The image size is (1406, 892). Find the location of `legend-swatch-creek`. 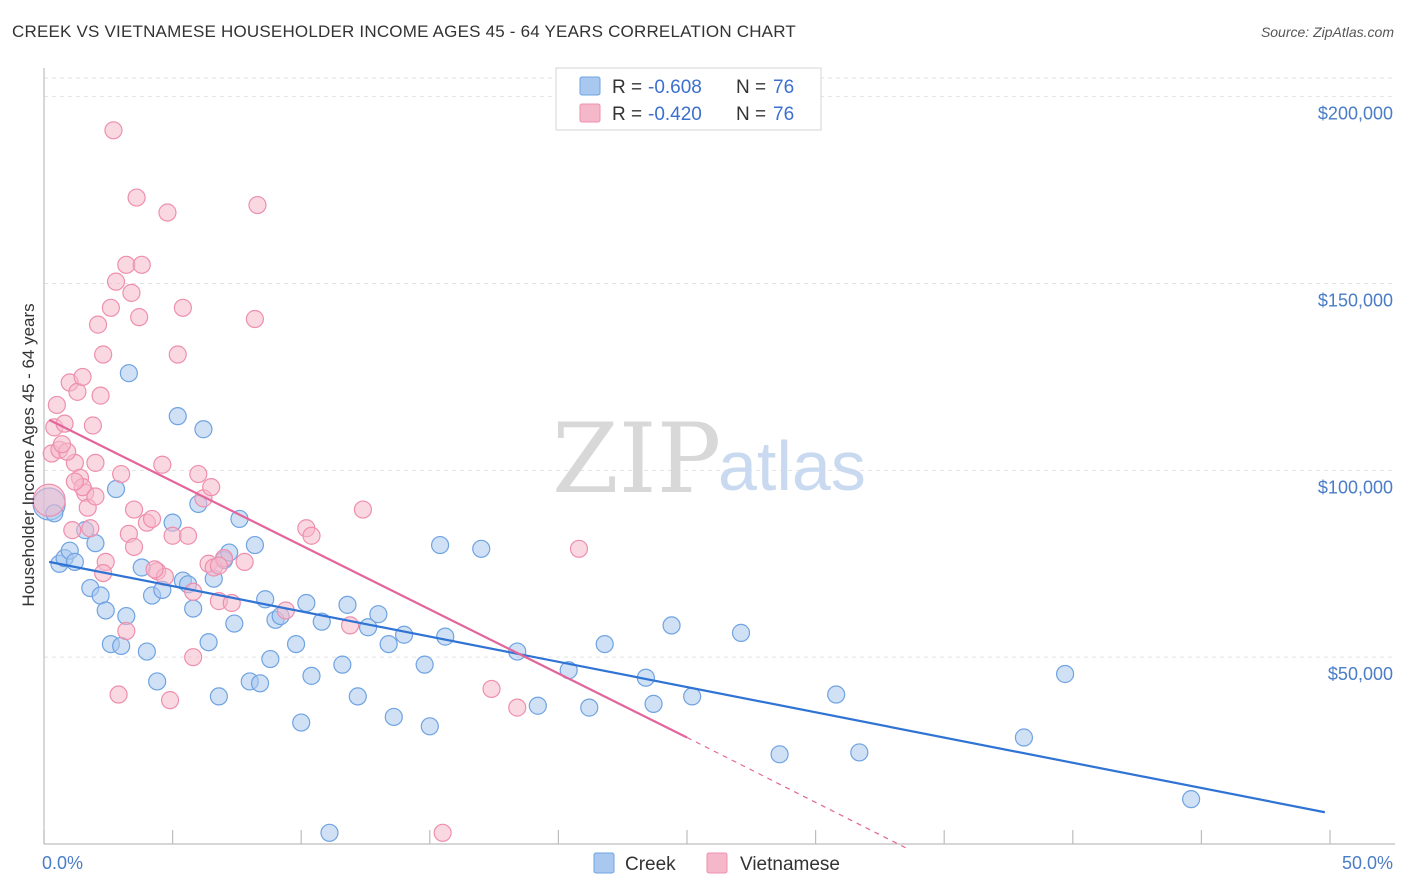

legend-swatch-creek is located at coordinates (590, 86).